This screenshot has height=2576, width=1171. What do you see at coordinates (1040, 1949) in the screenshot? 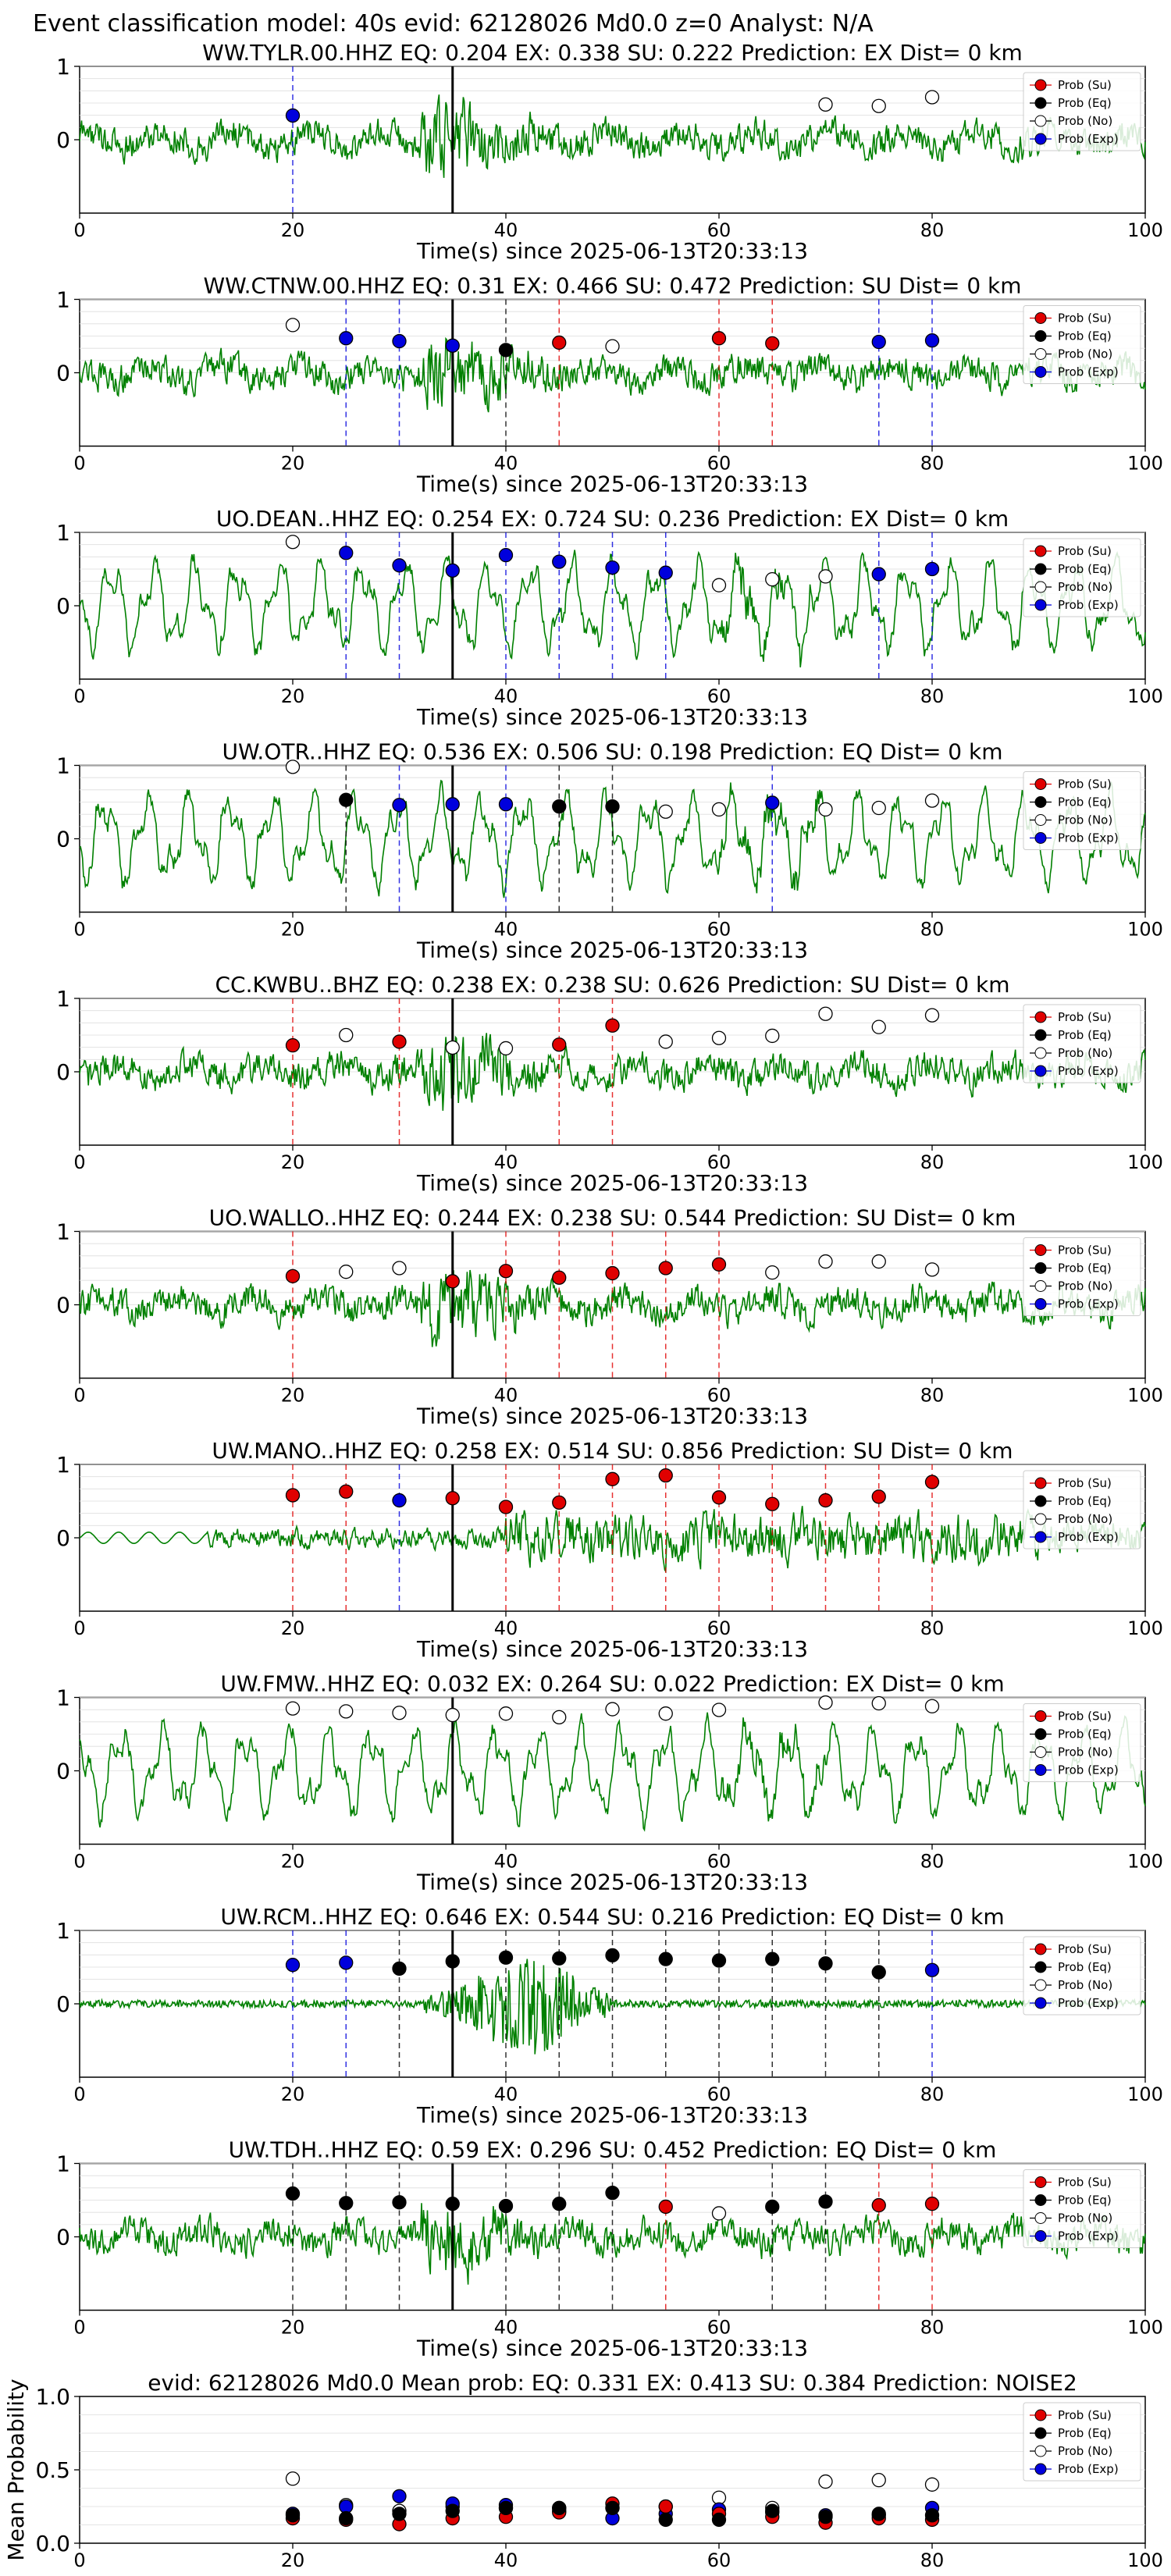
I see `legend-marker-su` at bounding box center [1040, 1949].